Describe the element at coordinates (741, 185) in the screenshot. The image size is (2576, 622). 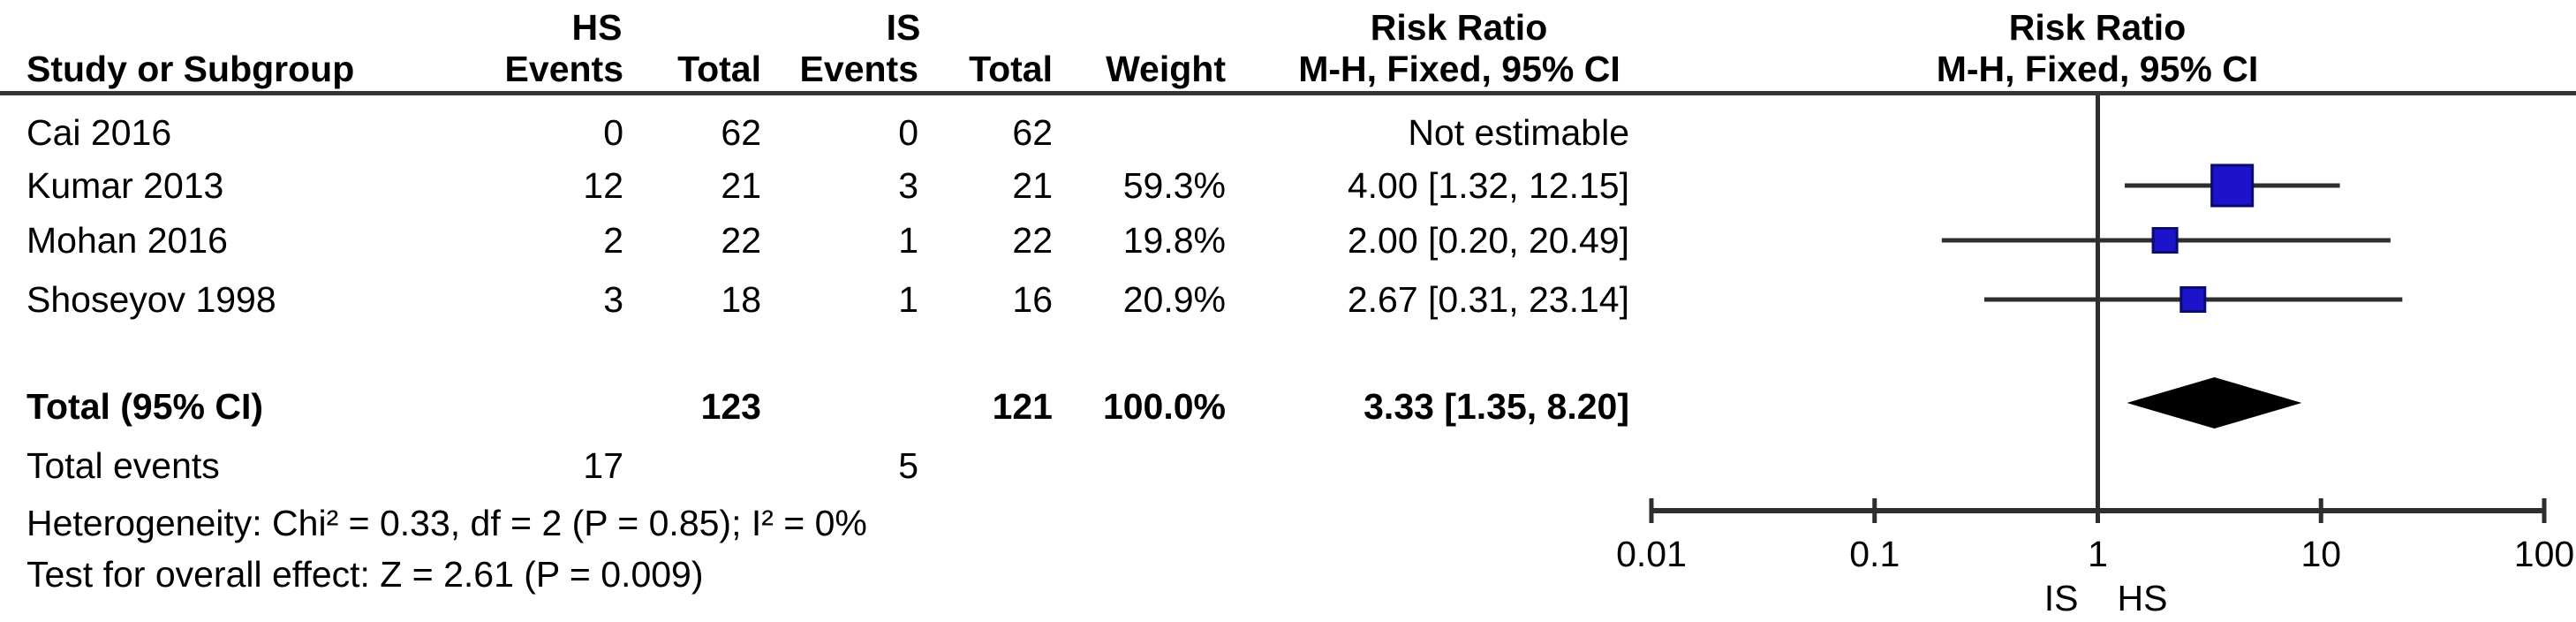
I see `table-row-hs-total: 21` at that location.